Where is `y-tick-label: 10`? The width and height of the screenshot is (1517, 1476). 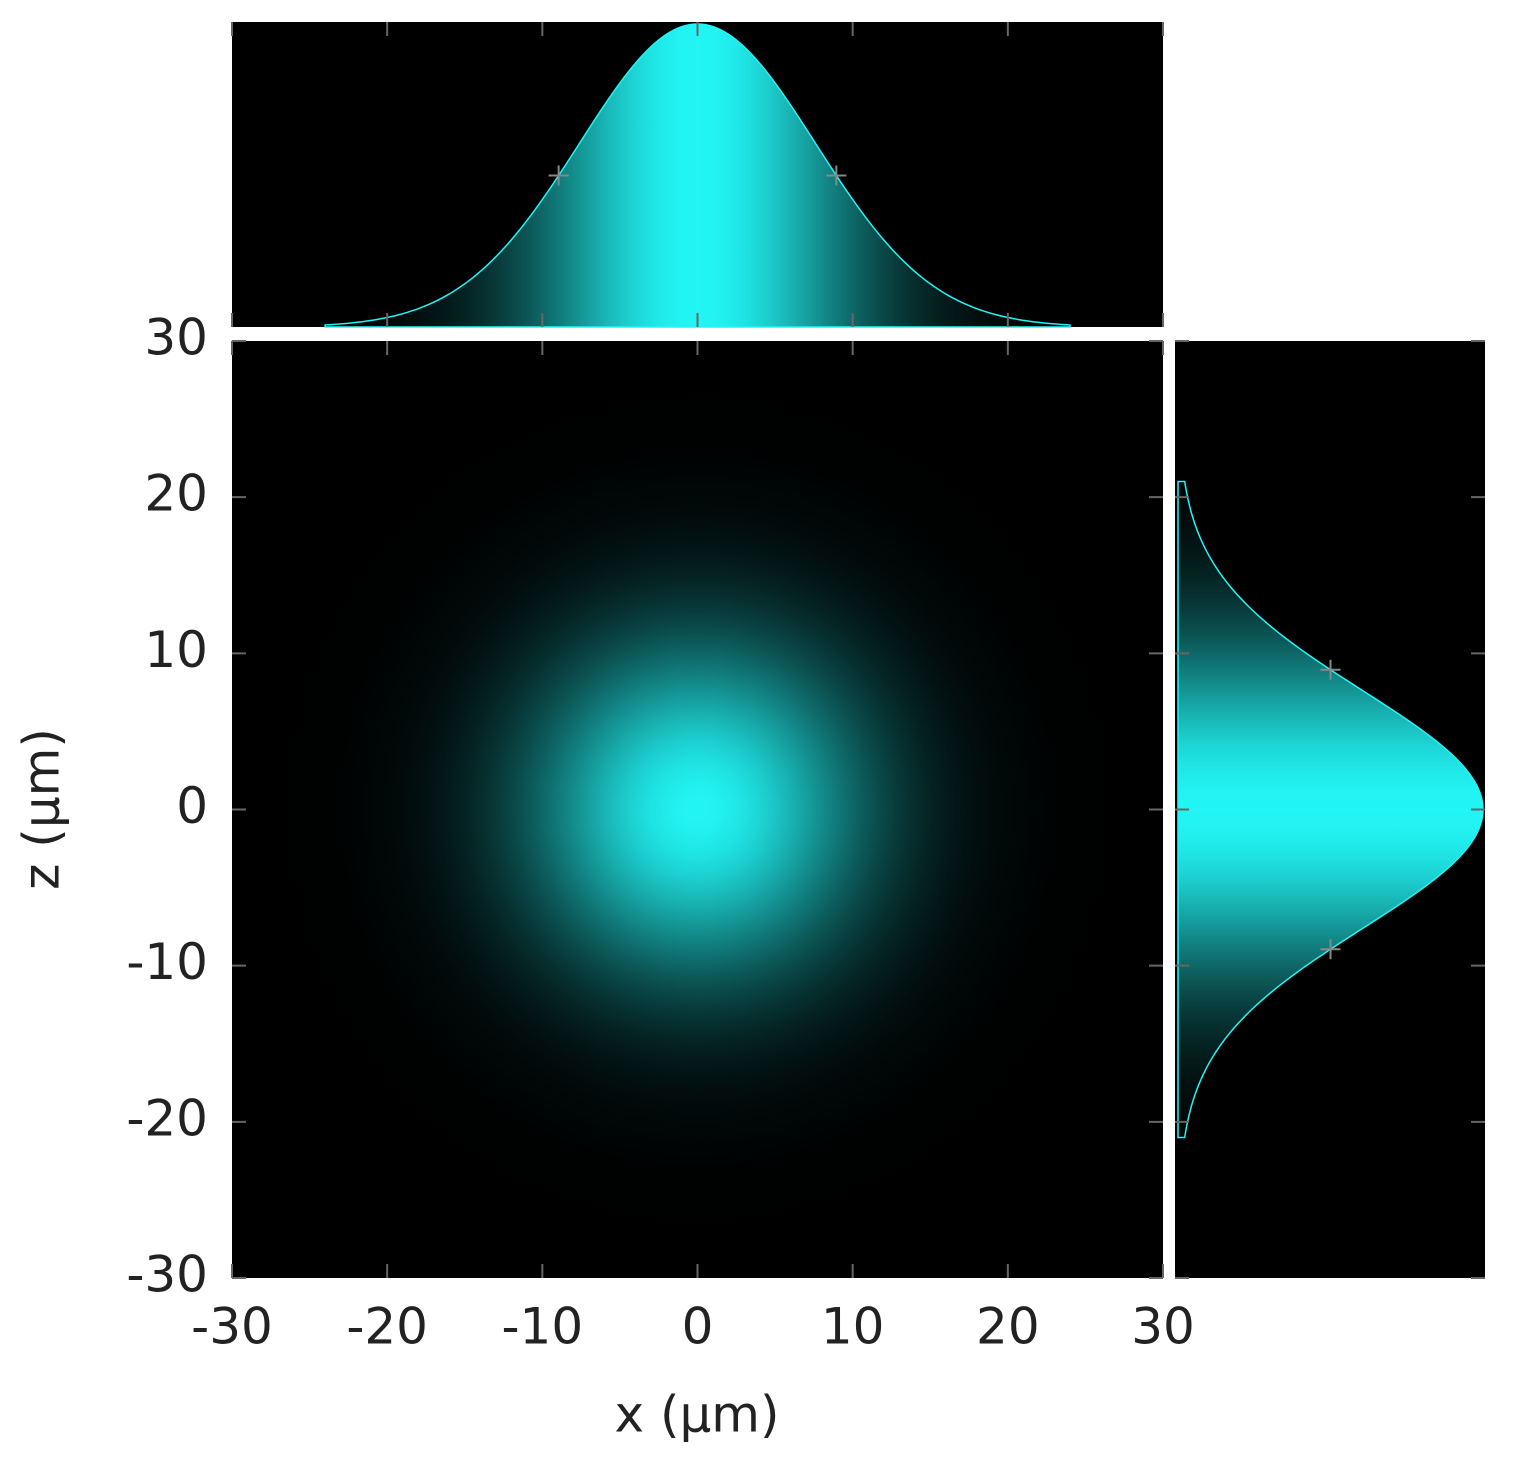 y-tick-label: 10 is located at coordinates (176, 650).